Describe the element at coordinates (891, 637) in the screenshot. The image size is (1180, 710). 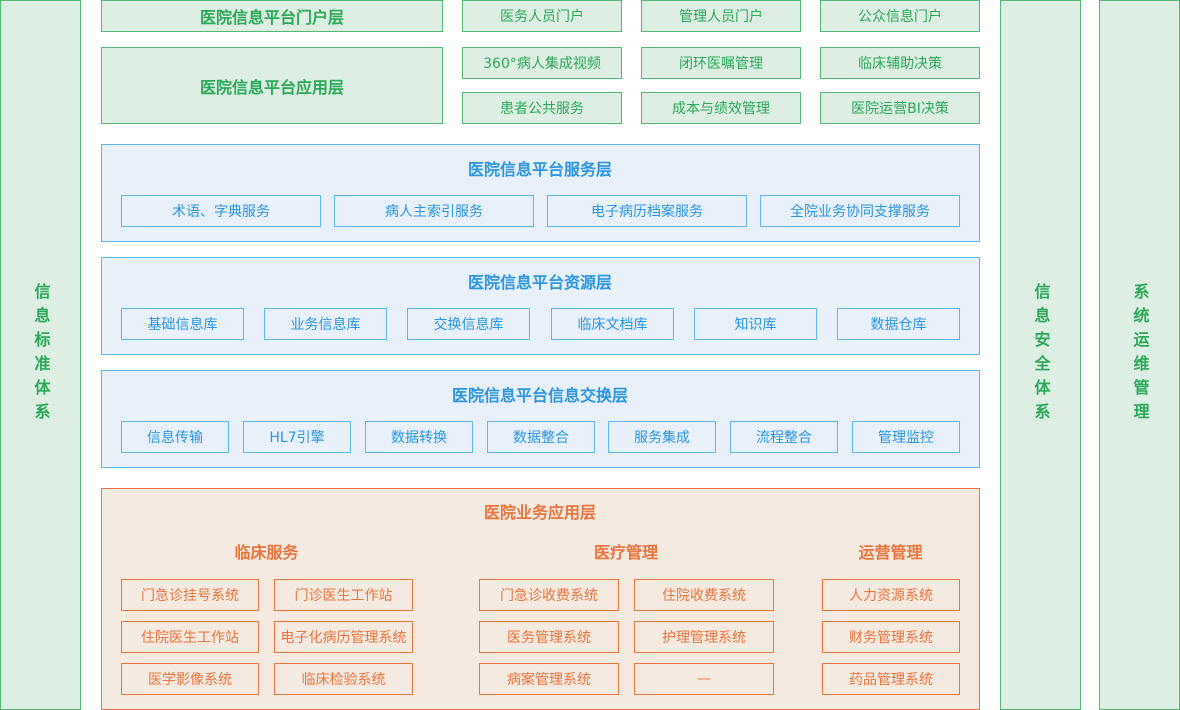
I see `business-system-item: 财务管理系统` at that location.